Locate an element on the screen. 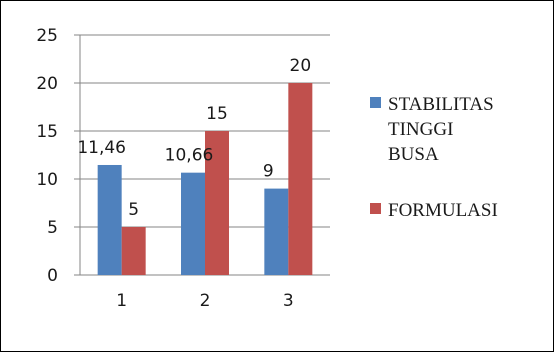 This screenshot has width=554, height=352. data-label-series1-cat1: 11,46 is located at coordinates (101, 148).